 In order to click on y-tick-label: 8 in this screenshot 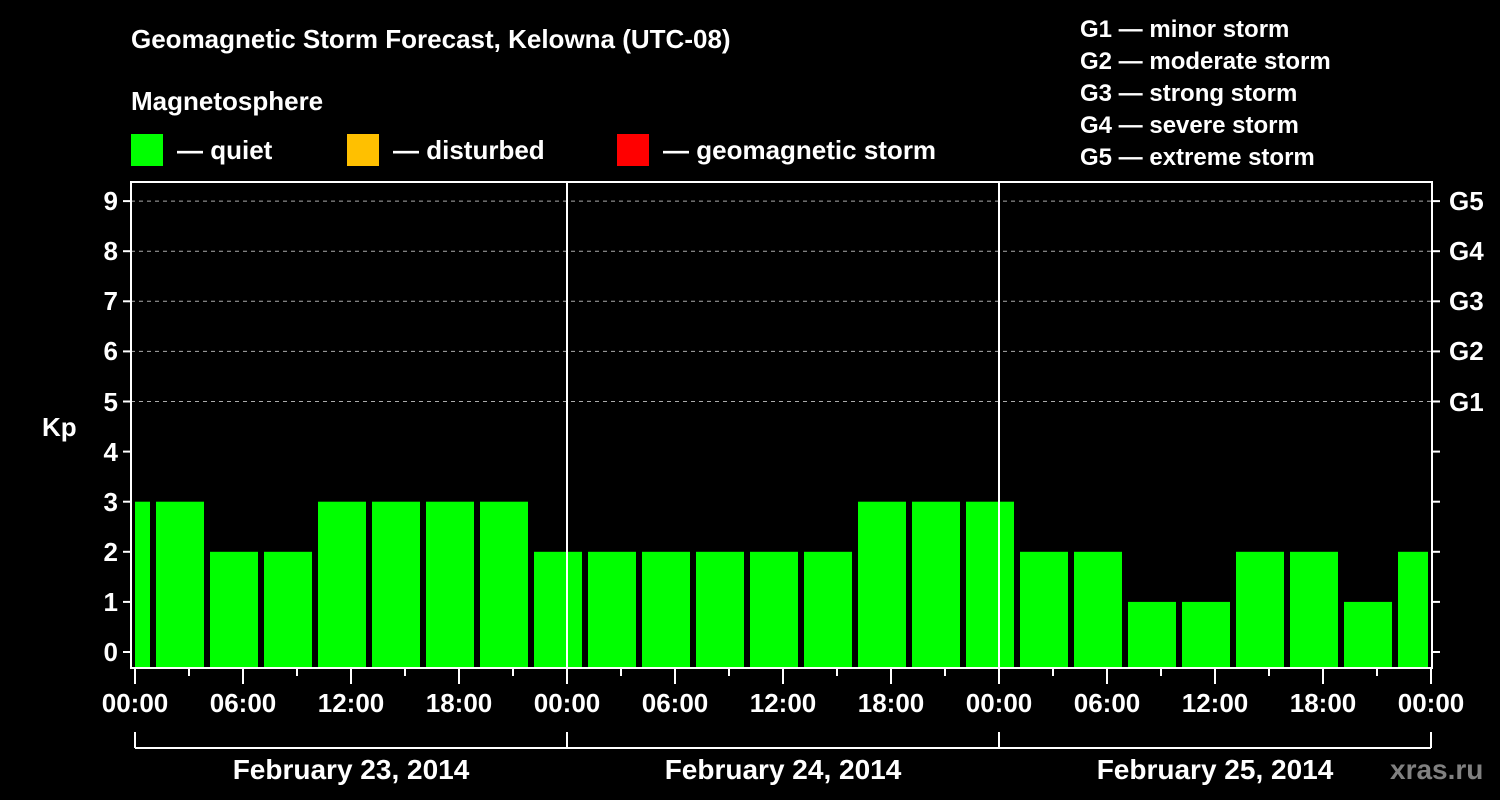, I will do `click(110, 251)`.